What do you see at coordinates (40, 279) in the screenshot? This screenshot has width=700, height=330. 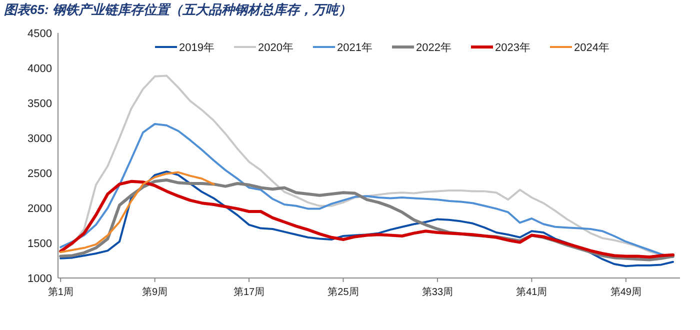 I see `y-tick-label: 1000` at bounding box center [40, 279].